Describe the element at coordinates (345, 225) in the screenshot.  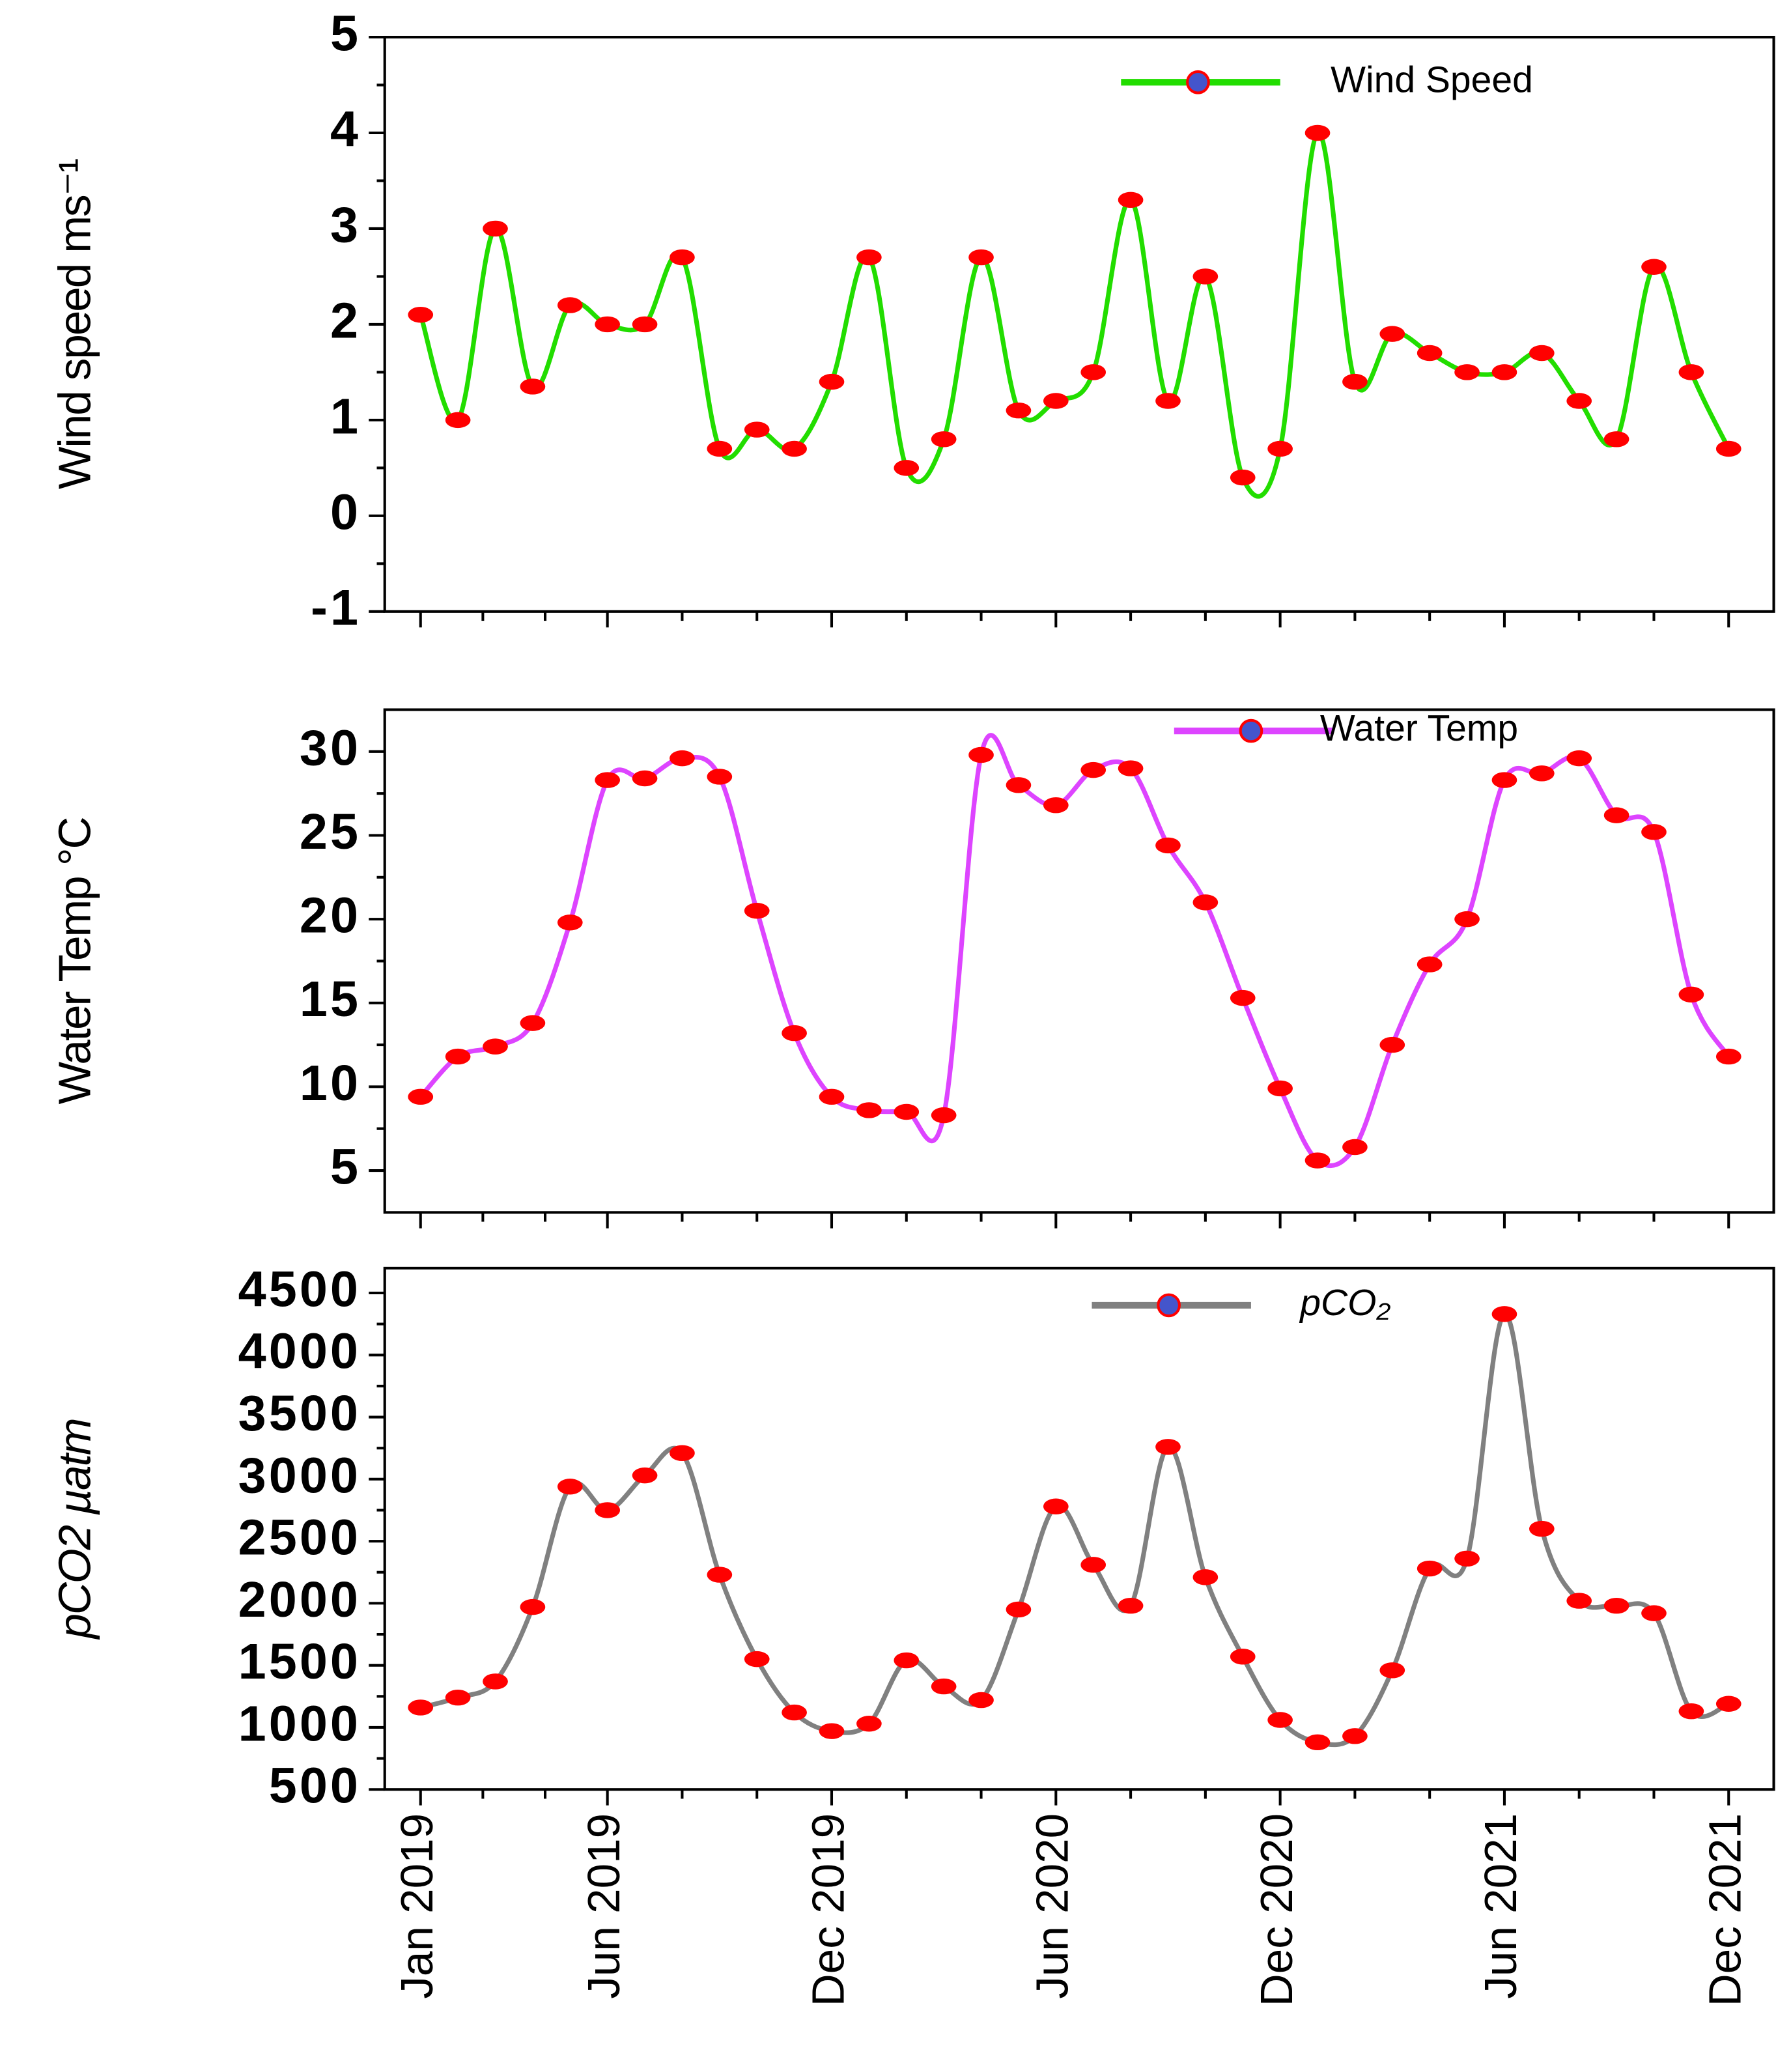
I see `y-tick-label: 3` at that location.